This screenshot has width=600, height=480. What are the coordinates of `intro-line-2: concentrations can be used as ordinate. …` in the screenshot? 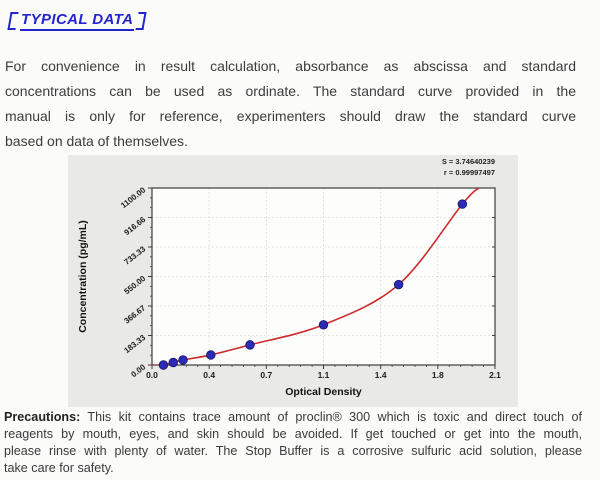 It's located at (290, 91).